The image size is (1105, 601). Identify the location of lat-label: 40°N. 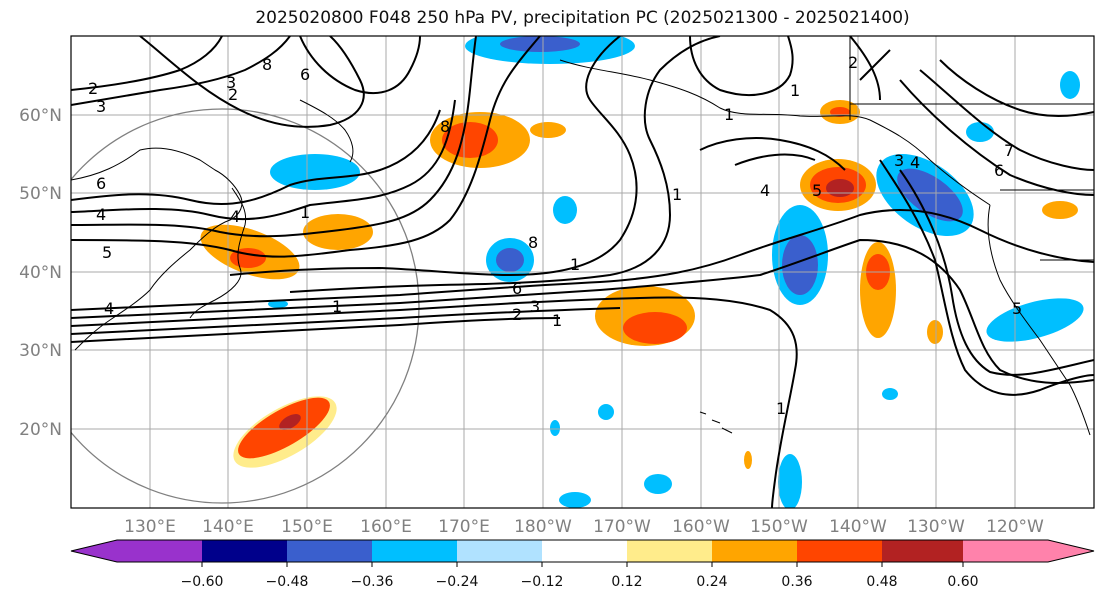
(40, 273).